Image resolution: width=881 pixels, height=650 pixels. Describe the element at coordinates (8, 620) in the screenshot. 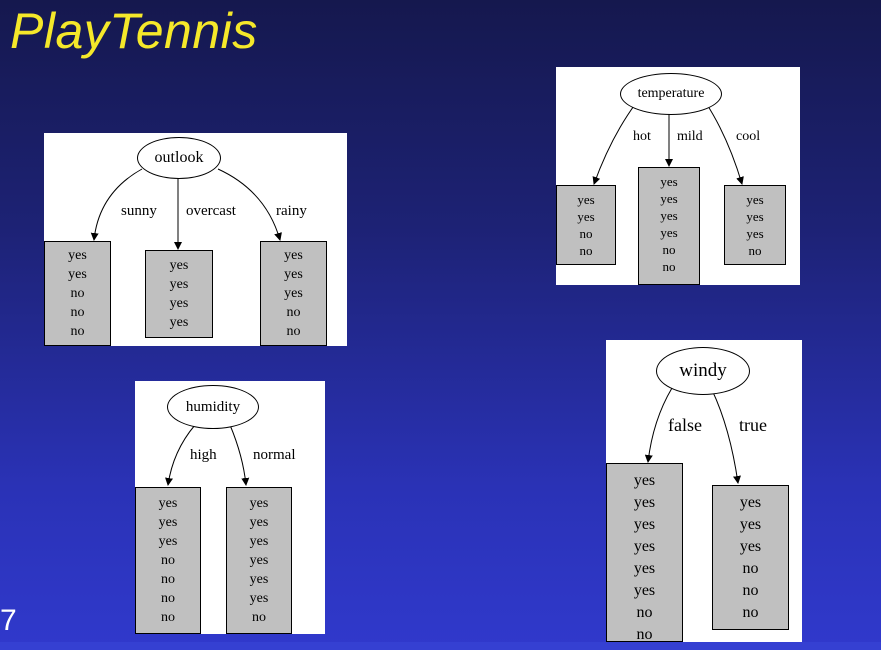

I see `page-number: 7` at that location.